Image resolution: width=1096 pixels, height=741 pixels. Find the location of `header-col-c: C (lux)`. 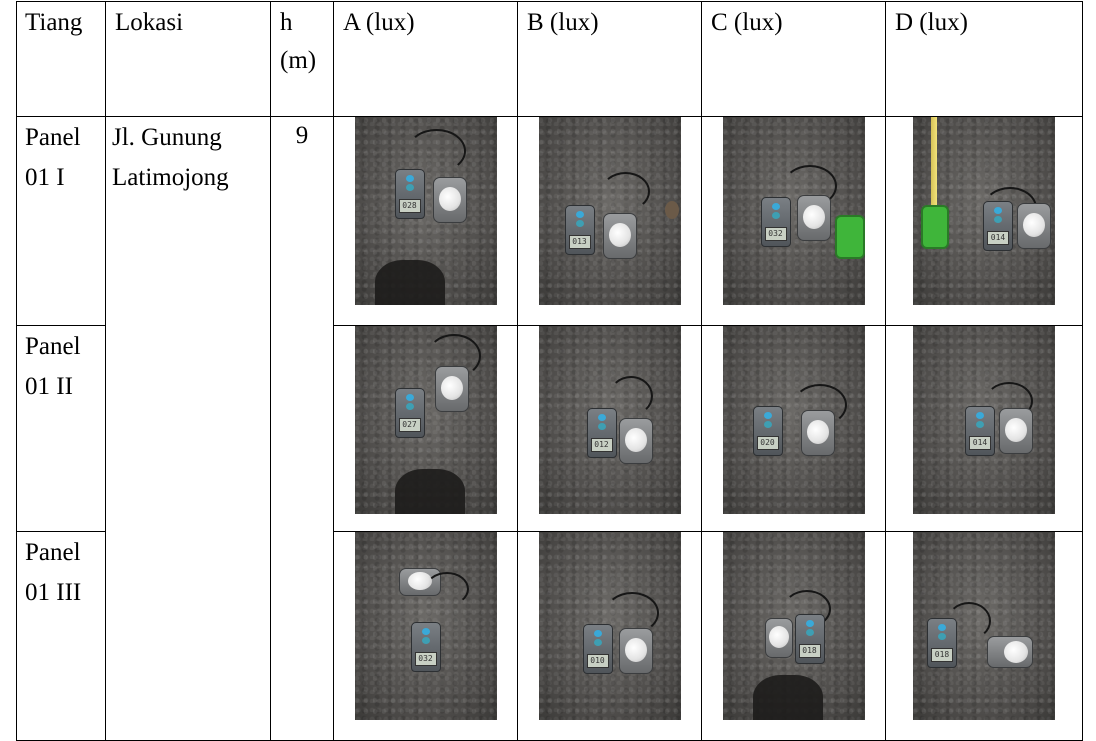

header-col-c: C (lux) is located at coordinates (793, 59).